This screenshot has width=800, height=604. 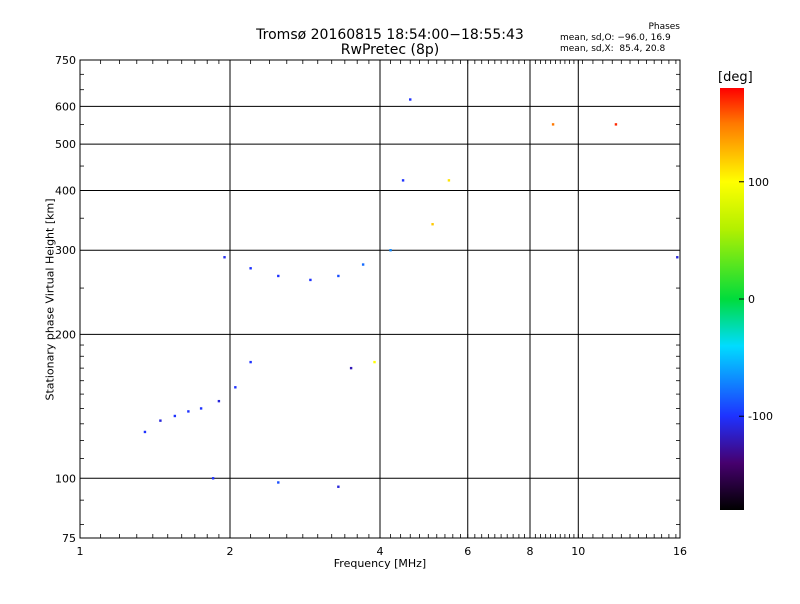 I want to click on x-tick-label: 6, so click(x=467, y=551).